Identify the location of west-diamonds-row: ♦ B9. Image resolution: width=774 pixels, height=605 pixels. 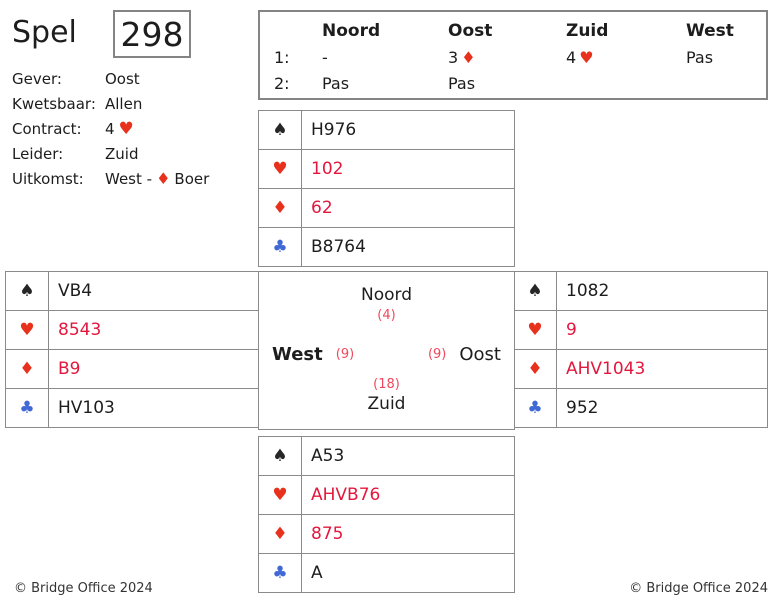
(132, 369).